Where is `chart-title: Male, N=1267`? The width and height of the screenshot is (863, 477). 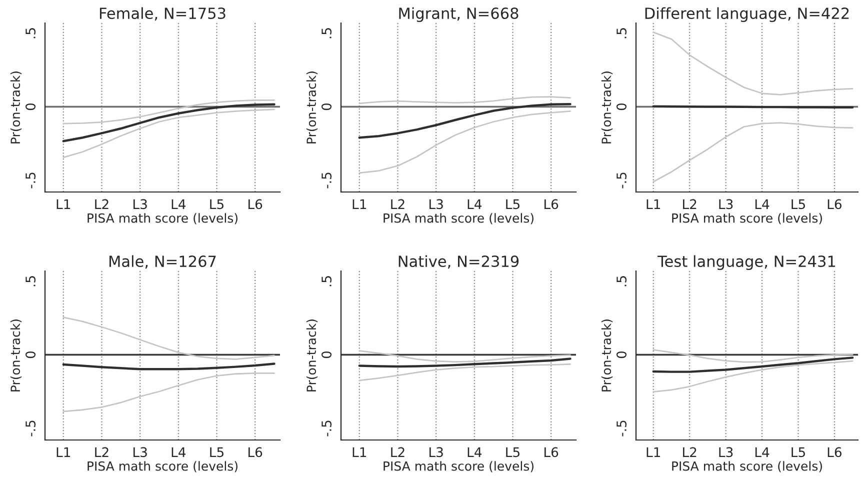
chart-title: Male, N=1267 is located at coordinates (162, 262).